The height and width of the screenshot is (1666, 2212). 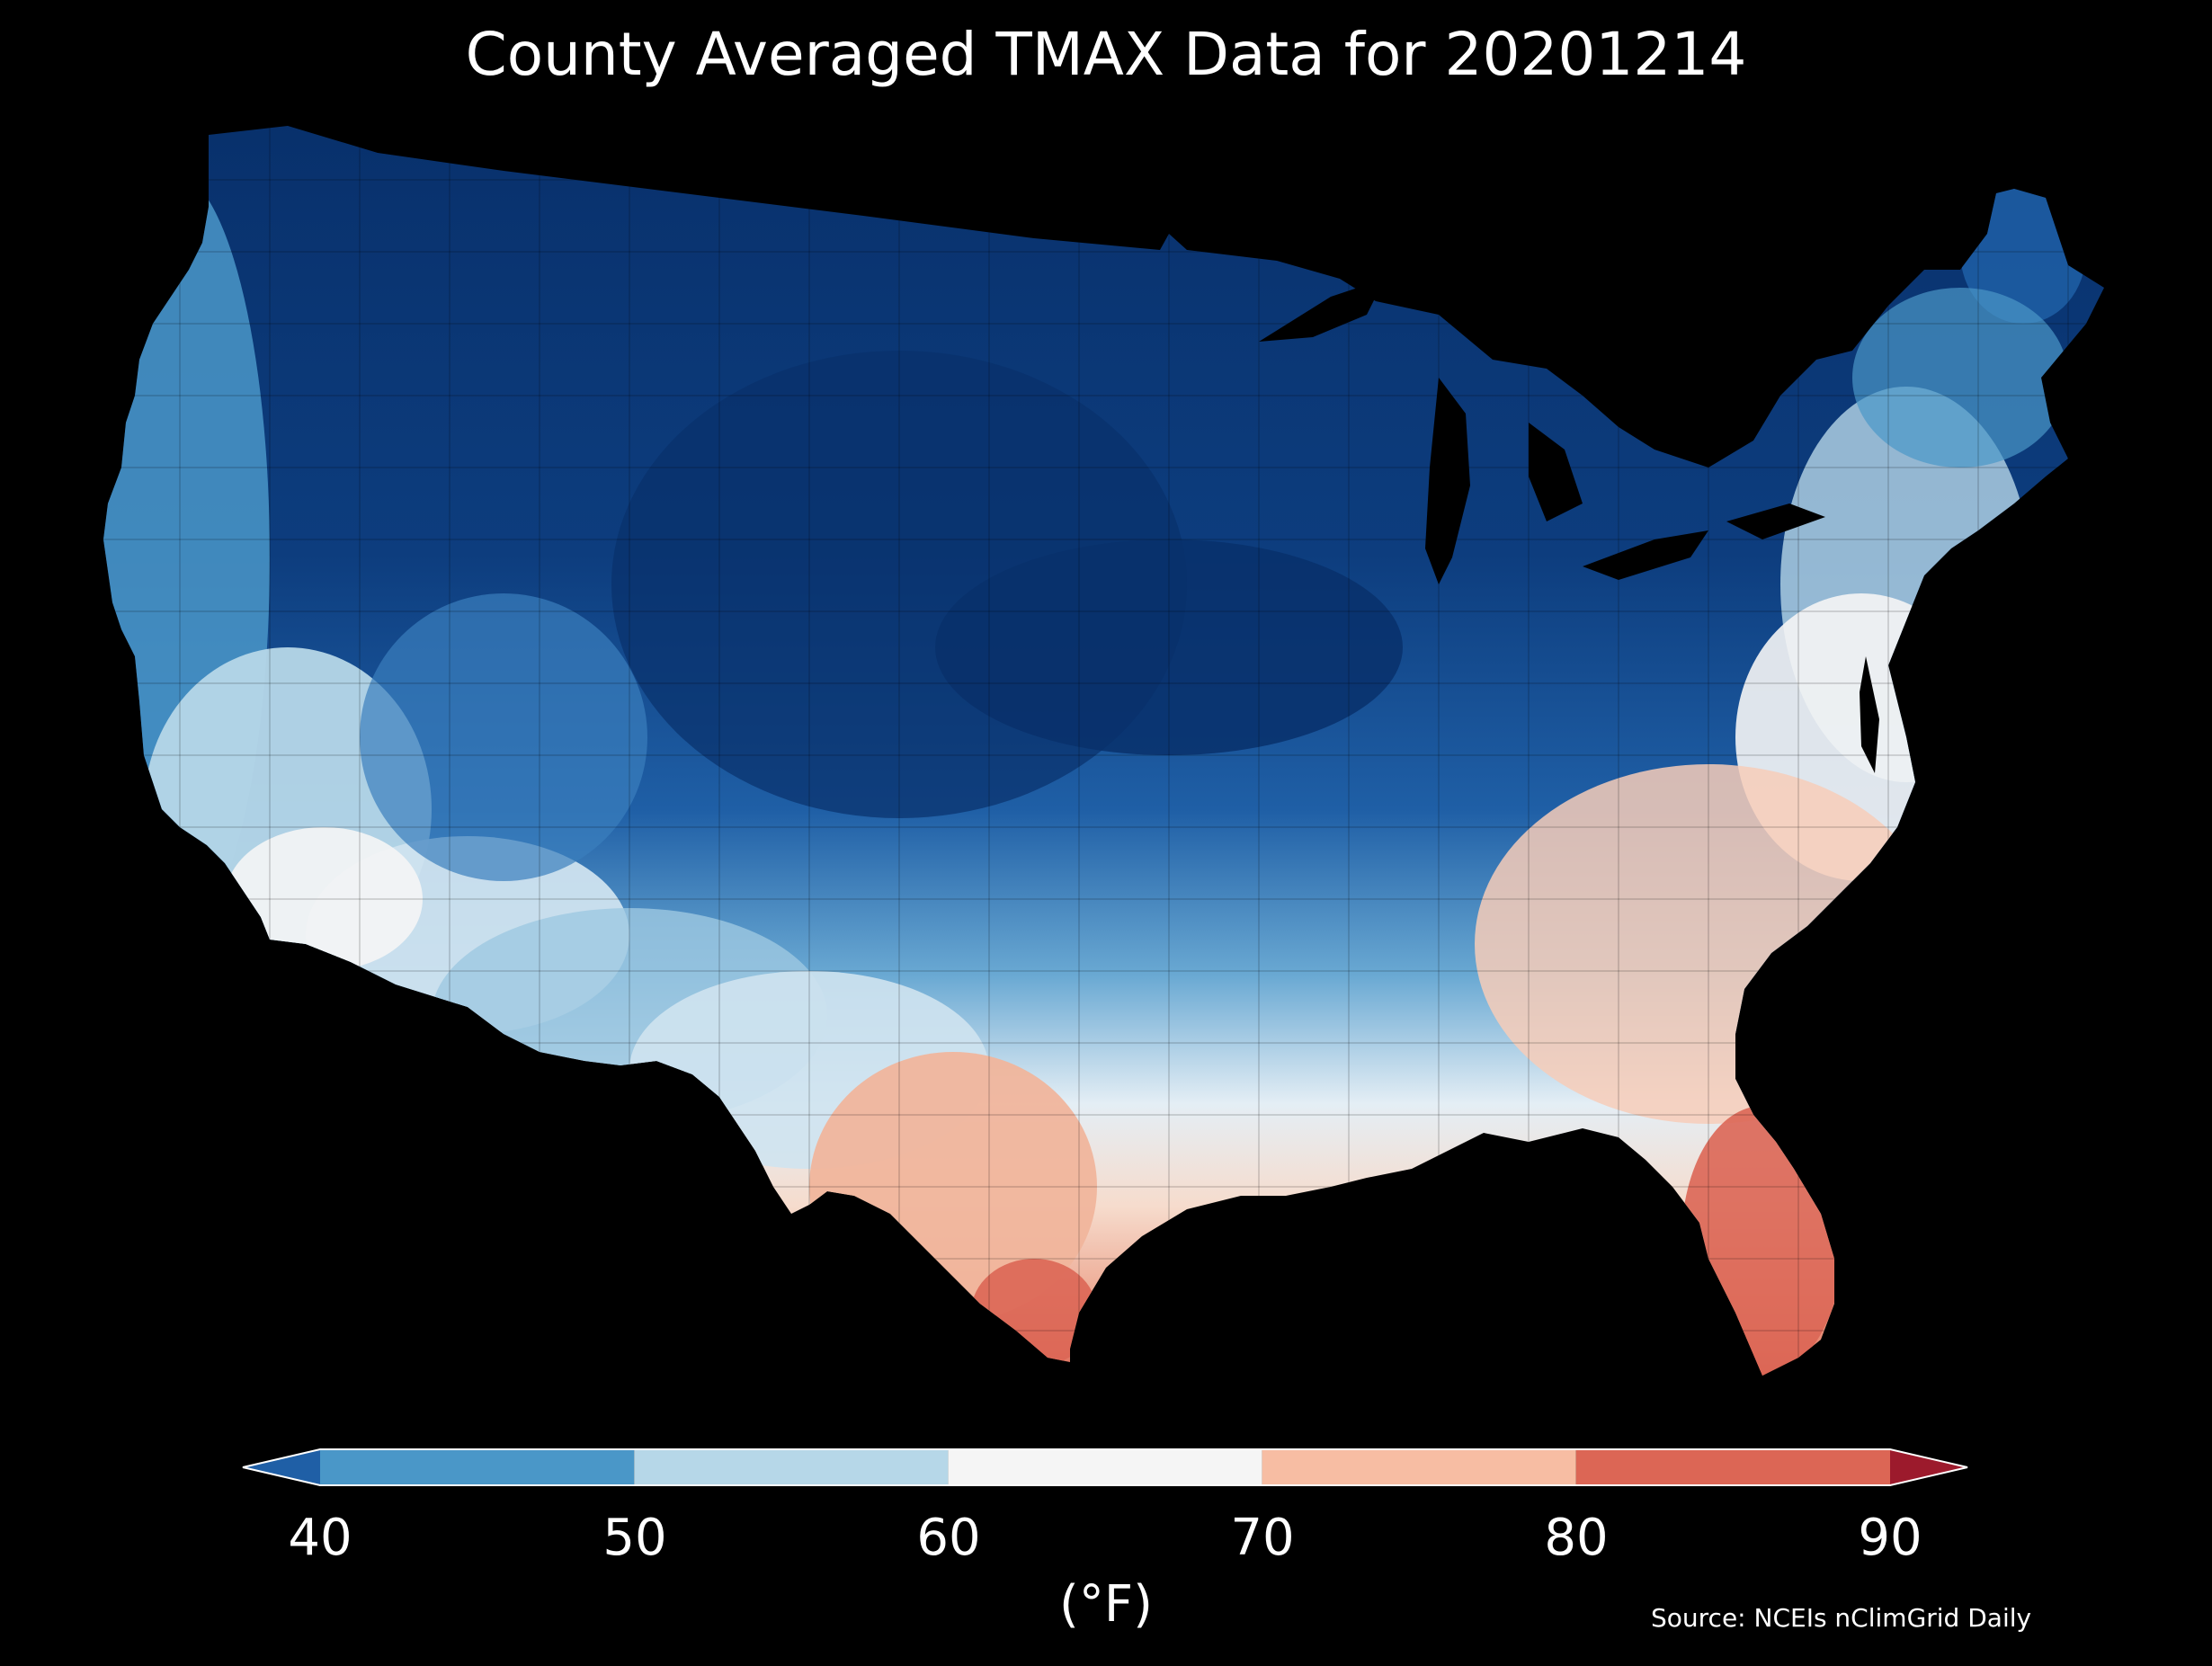 I want to click on colorbar-extend-low, so click(x=281, y=1467).